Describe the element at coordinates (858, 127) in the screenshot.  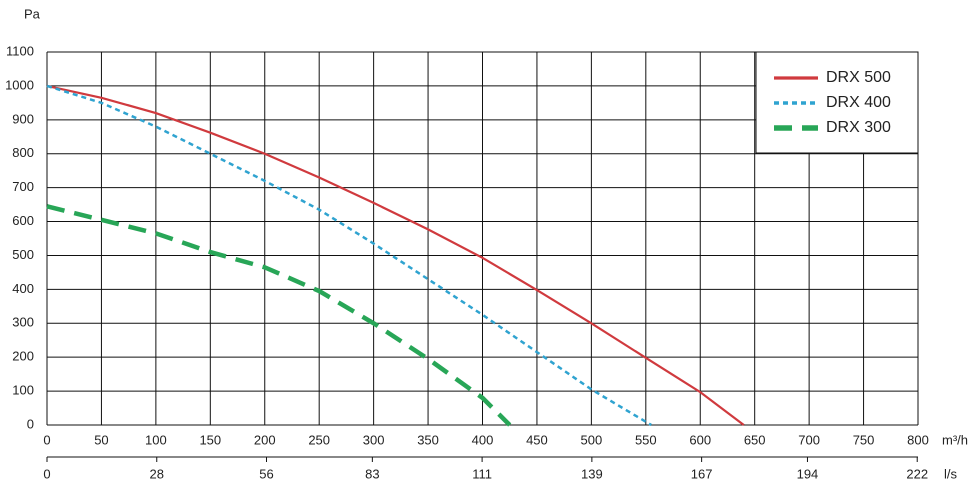
I see `legend-label: DRX 300` at that location.